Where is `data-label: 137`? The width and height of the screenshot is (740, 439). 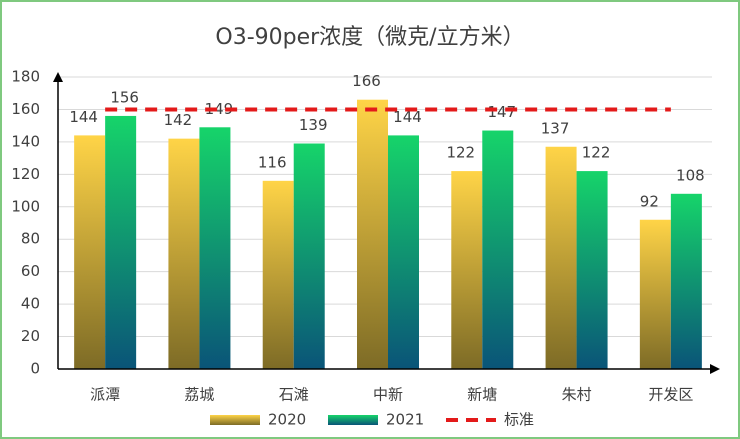
data-label: 137 is located at coordinates (555, 128).